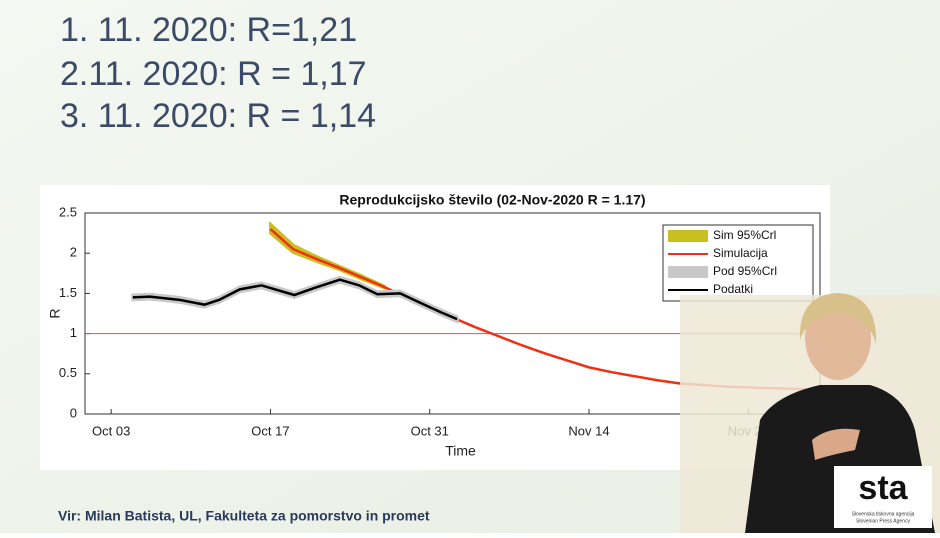 The width and height of the screenshot is (940, 538). What do you see at coordinates (588, 430) in the screenshot?
I see `x-tick-label: Nov 14` at bounding box center [588, 430].